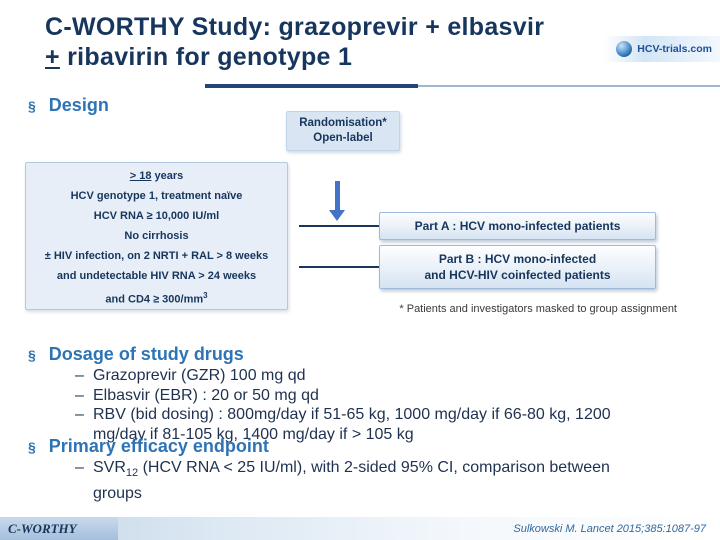  I want to click on dosage-item-text: Grazoprevir (GZR) 100 mg qd, so click(199, 375).